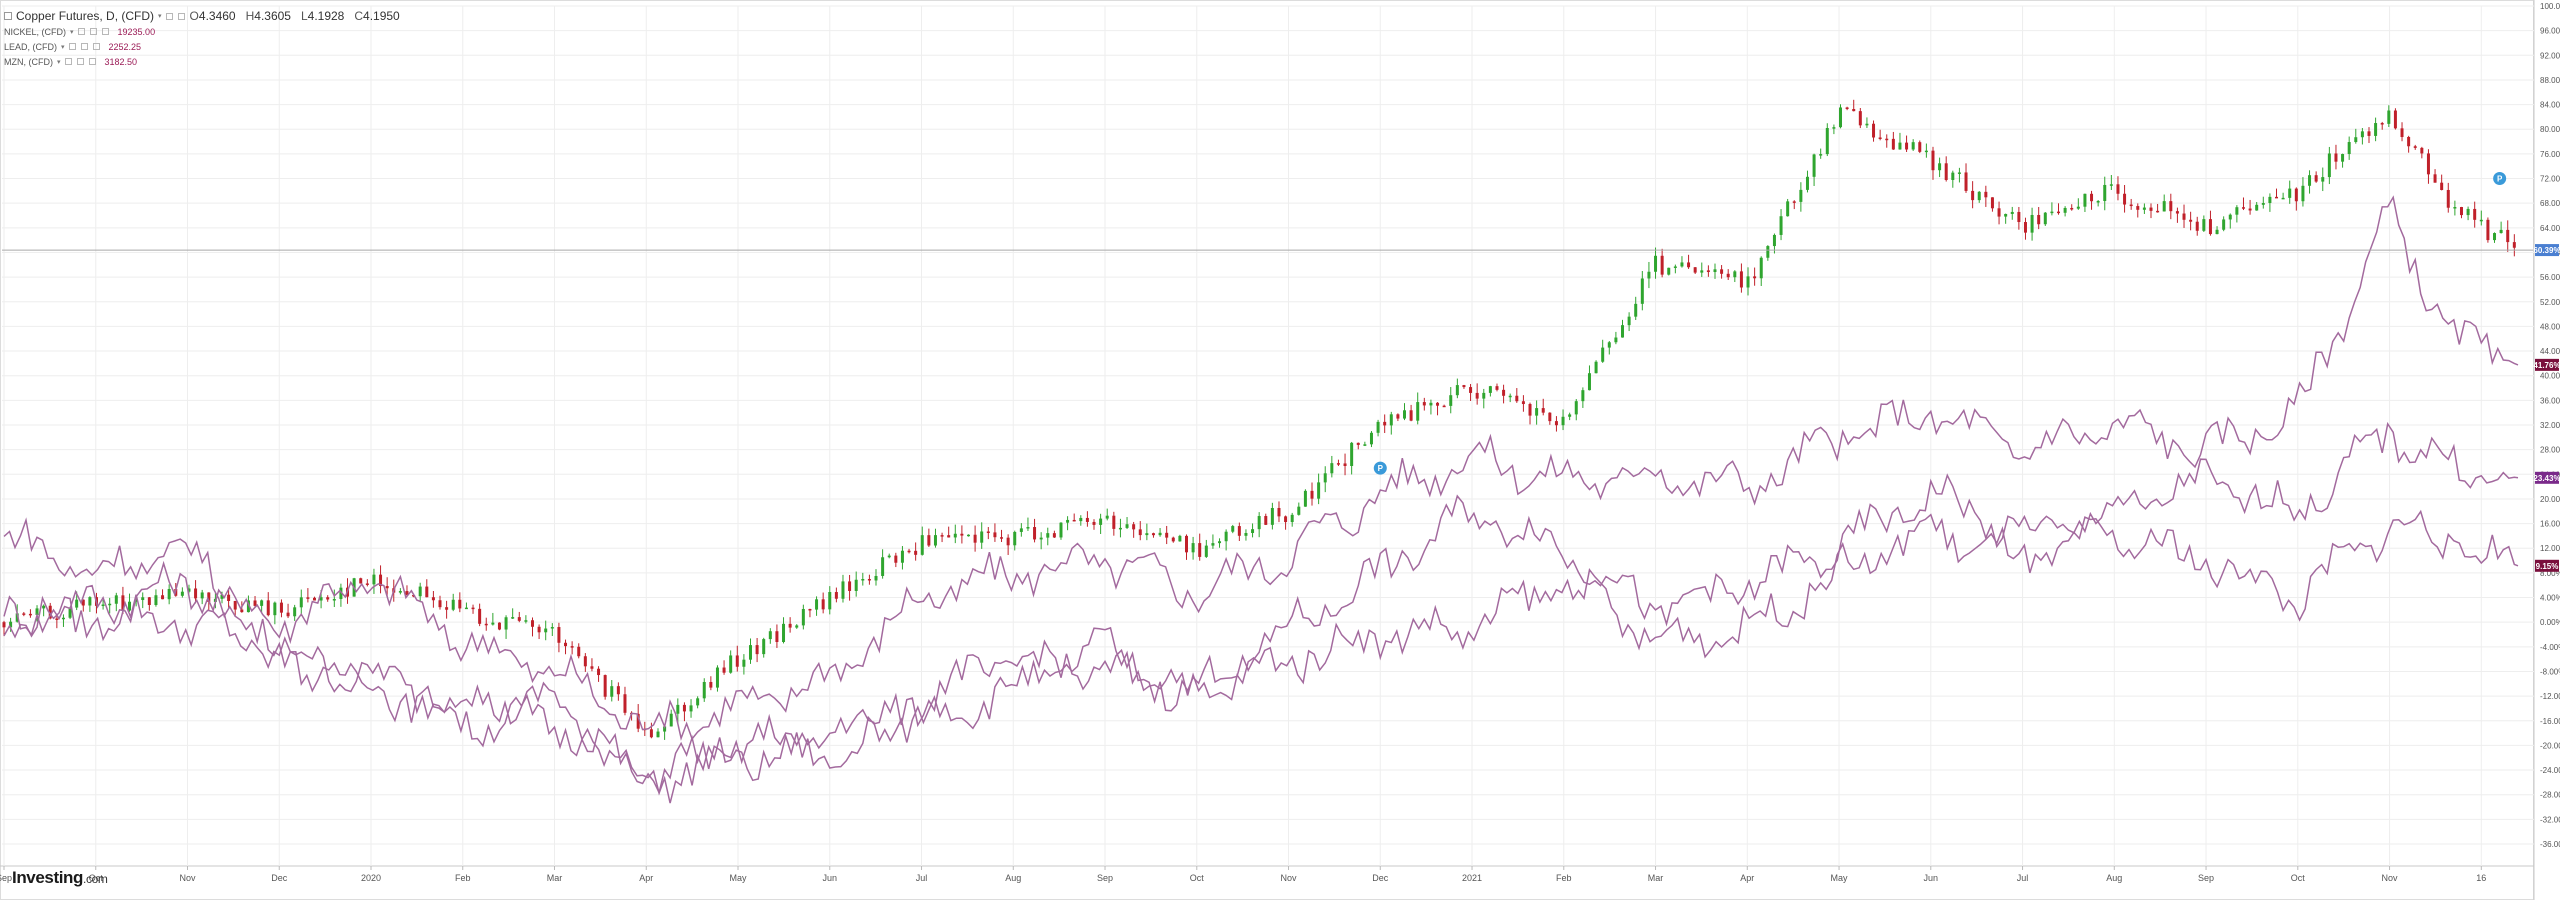  I want to click on y-tick-label: -20.00%, so click(2550, 745).